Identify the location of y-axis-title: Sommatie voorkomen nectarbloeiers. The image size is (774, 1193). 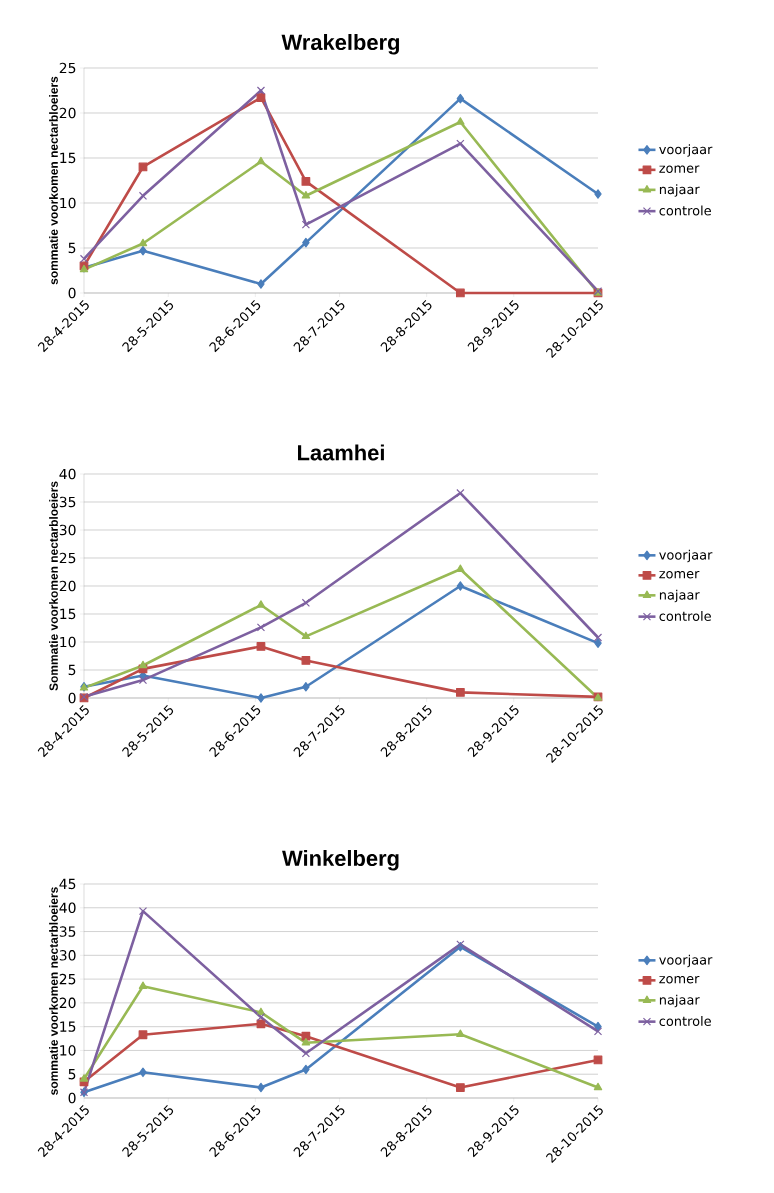
(53, 586).